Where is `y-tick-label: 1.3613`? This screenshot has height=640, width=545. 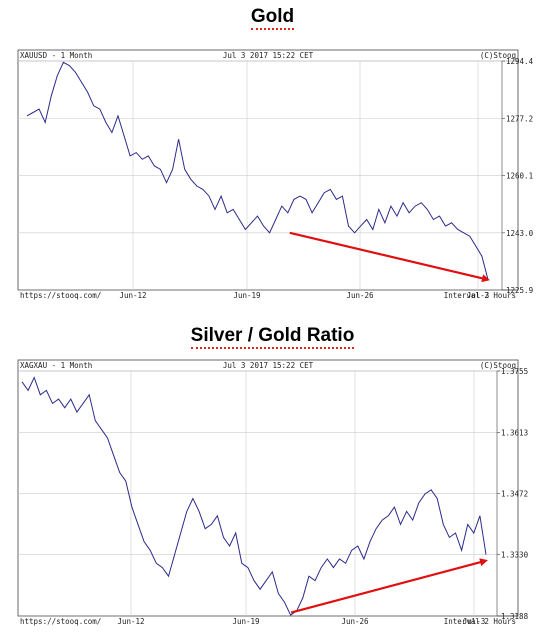
y-tick-label: 1.3613 is located at coordinates (514, 432).